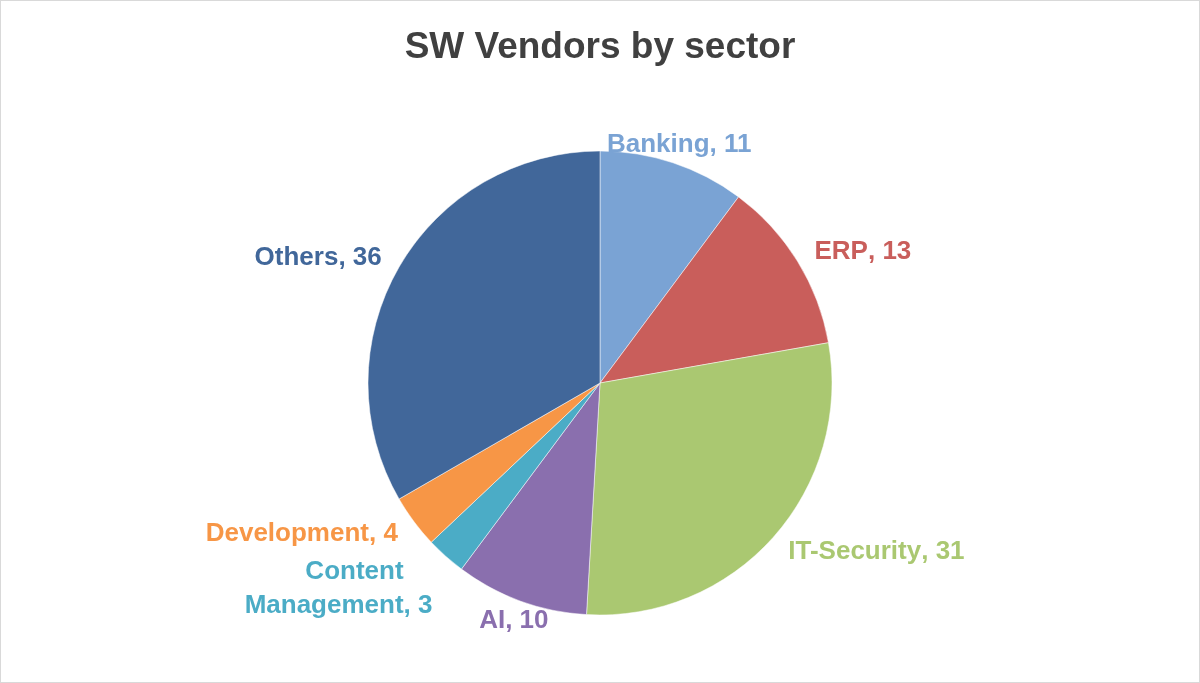 Image resolution: width=1200 pixels, height=683 pixels. What do you see at coordinates (492, 618) in the screenshot?
I see `slice-label: AI` at bounding box center [492, 618].